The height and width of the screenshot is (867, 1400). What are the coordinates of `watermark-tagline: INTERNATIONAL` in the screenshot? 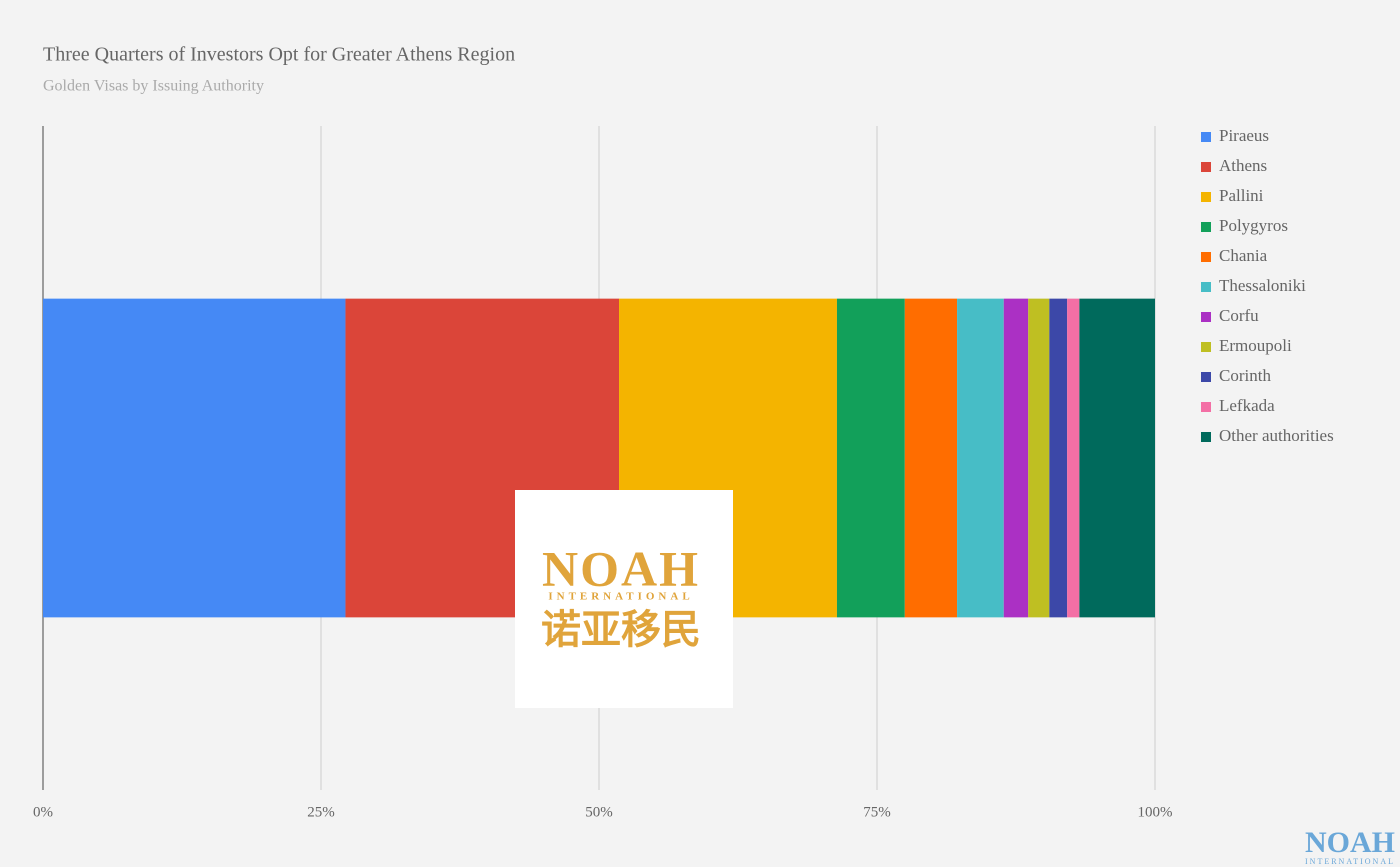 It's located at (620, 597).